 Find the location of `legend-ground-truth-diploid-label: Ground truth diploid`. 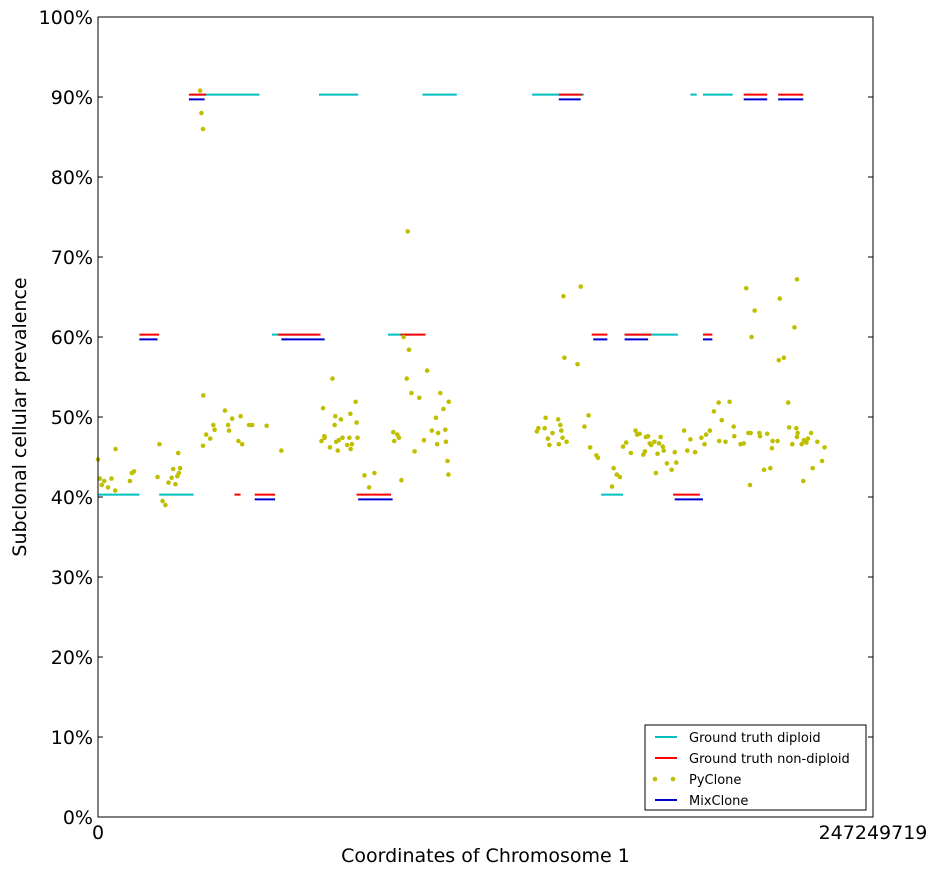

legend-ground-truth-diploid-label: Ground truth diploid is located at coordinates (755, 738).